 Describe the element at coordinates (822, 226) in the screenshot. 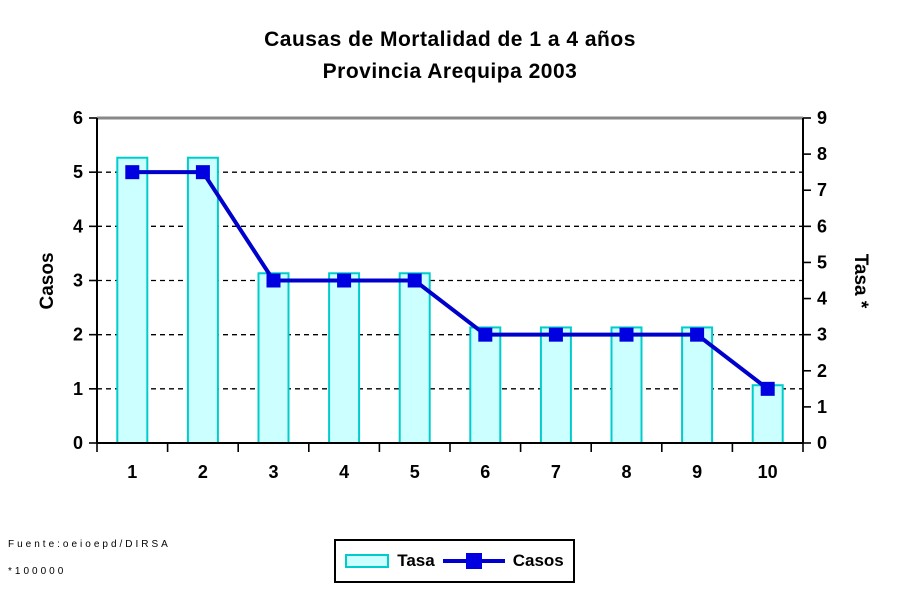

I see `right-axis-tick-label: 6` at that location.